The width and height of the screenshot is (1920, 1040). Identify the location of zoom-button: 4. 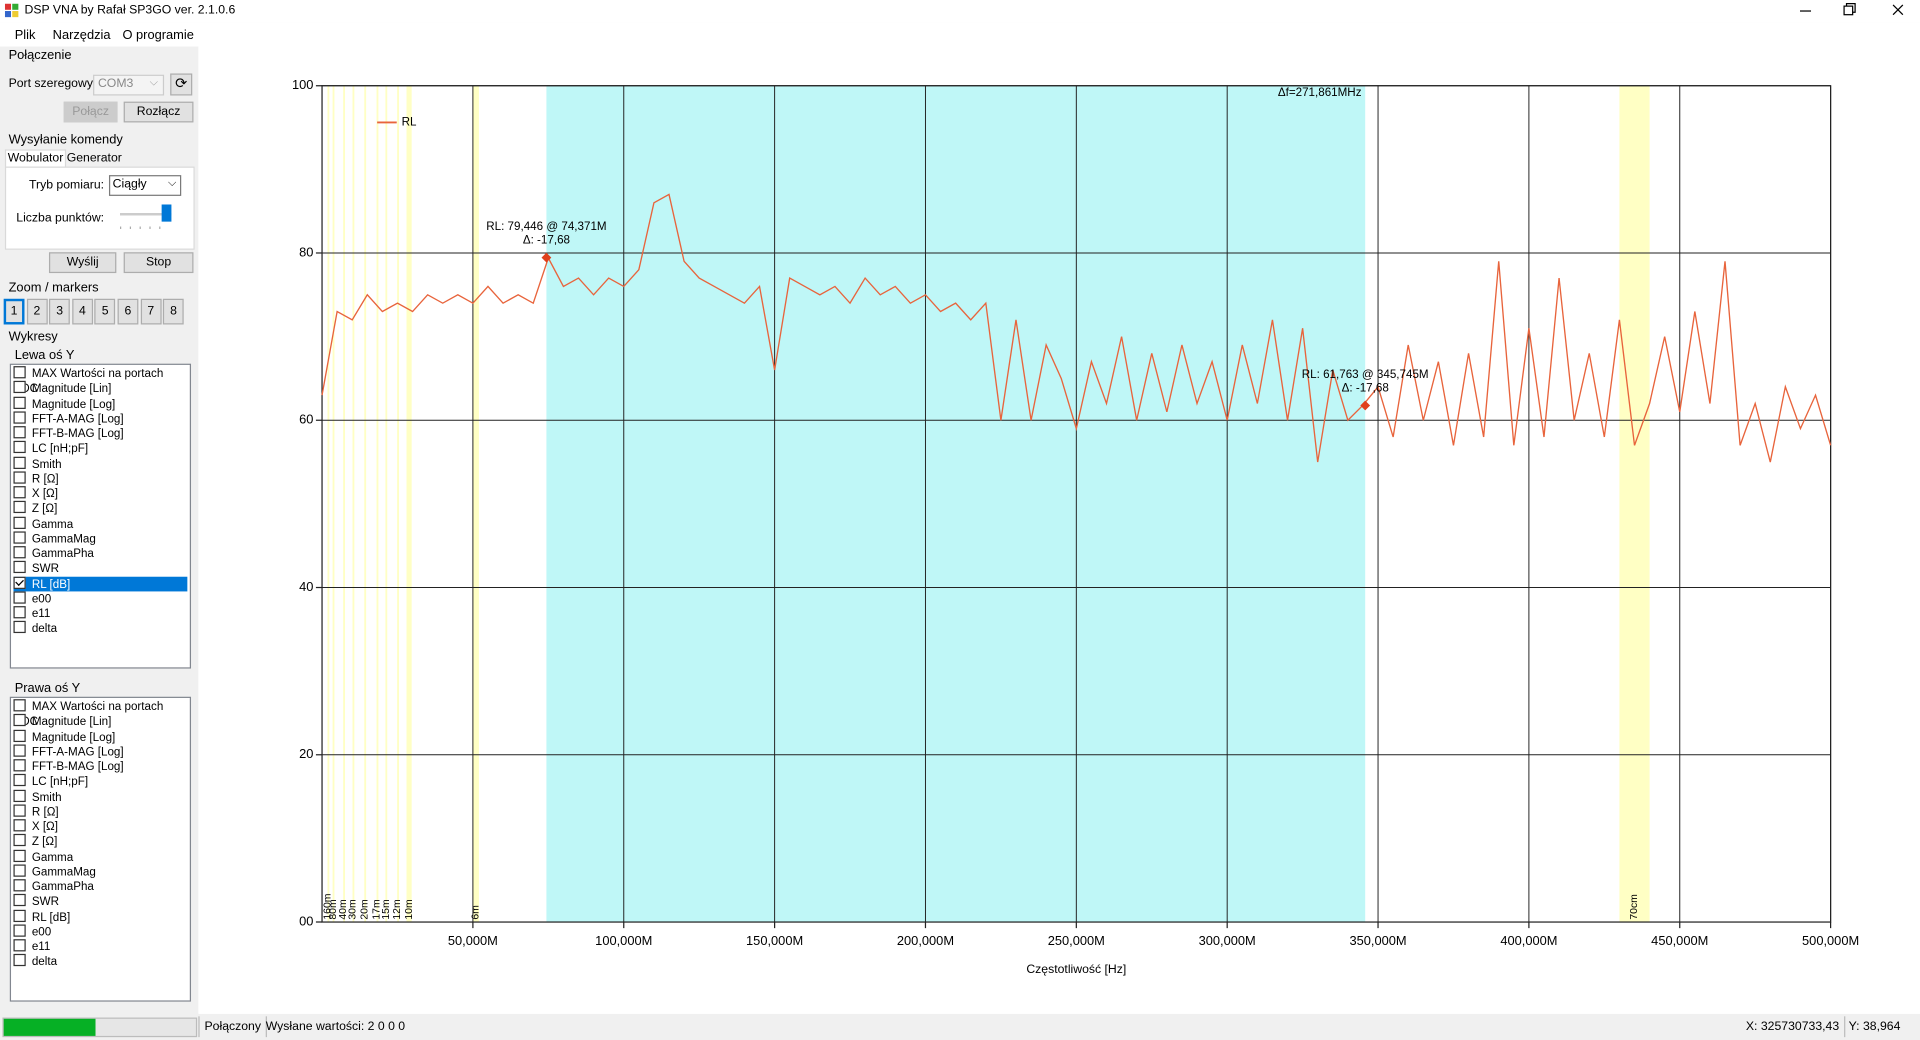
(82, 311).